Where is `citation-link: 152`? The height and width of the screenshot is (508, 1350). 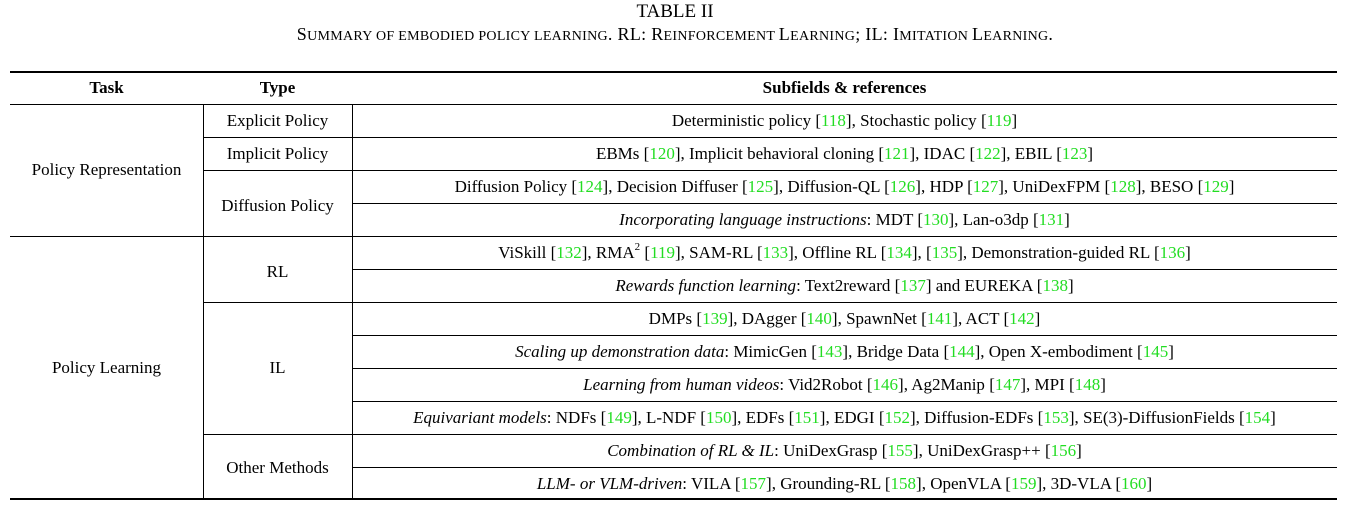
citation-link: 152 is located at coordinates (897, 417).